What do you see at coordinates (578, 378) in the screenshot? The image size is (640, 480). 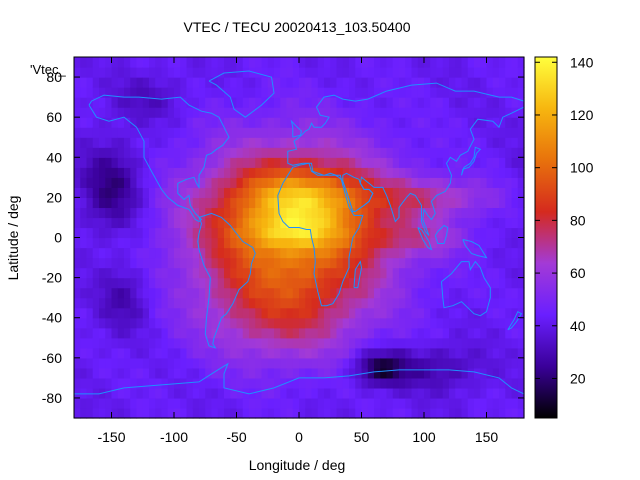 I see `colorbar-tick-label: 20` at bounding box center [578, 378].